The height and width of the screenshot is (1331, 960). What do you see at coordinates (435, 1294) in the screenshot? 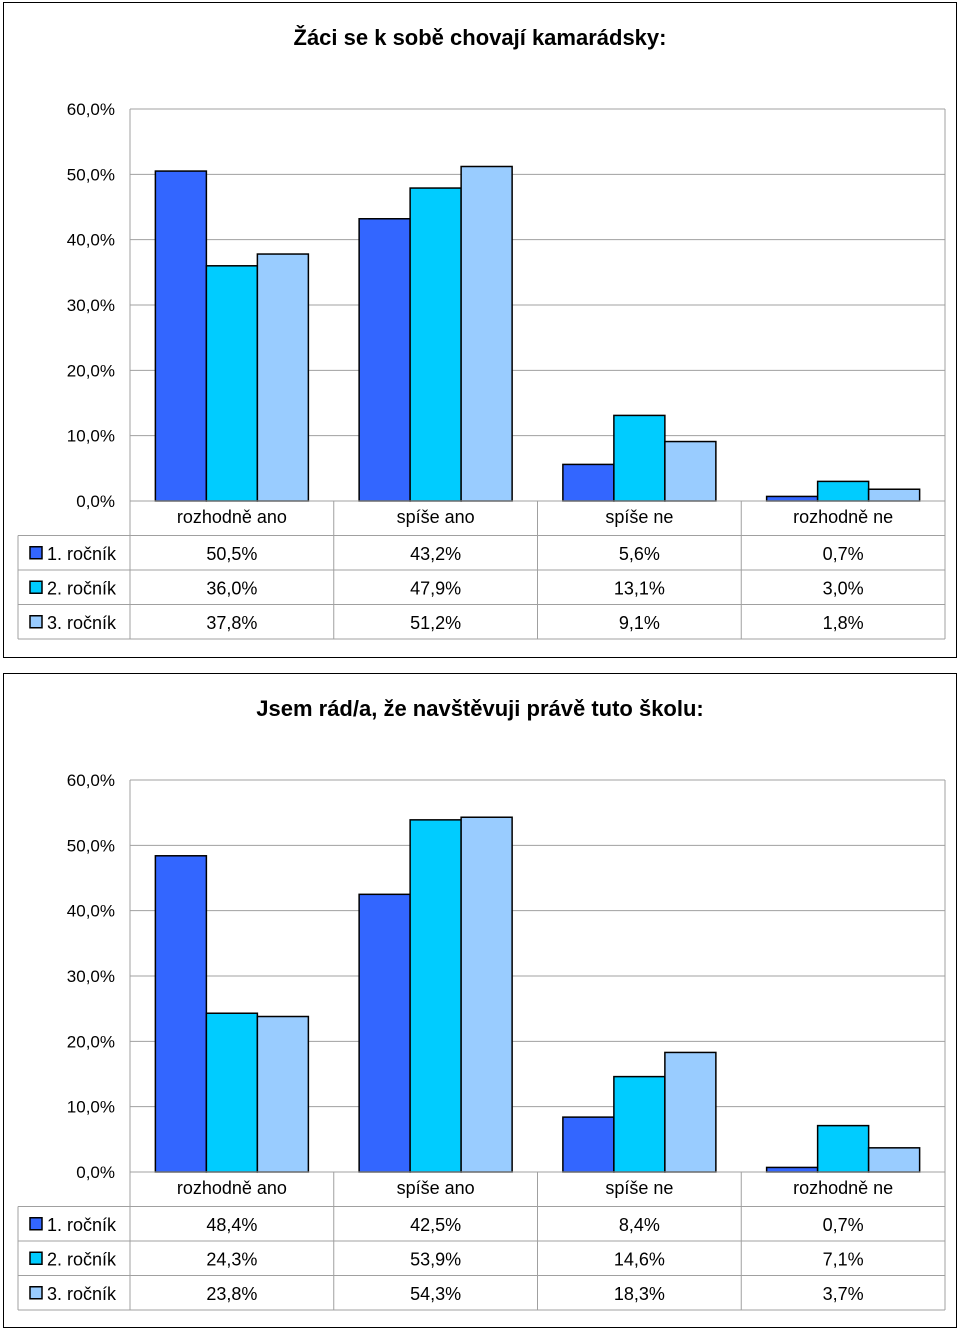
I see `data-label: 54,3%` at bounding box center [435, 1294].